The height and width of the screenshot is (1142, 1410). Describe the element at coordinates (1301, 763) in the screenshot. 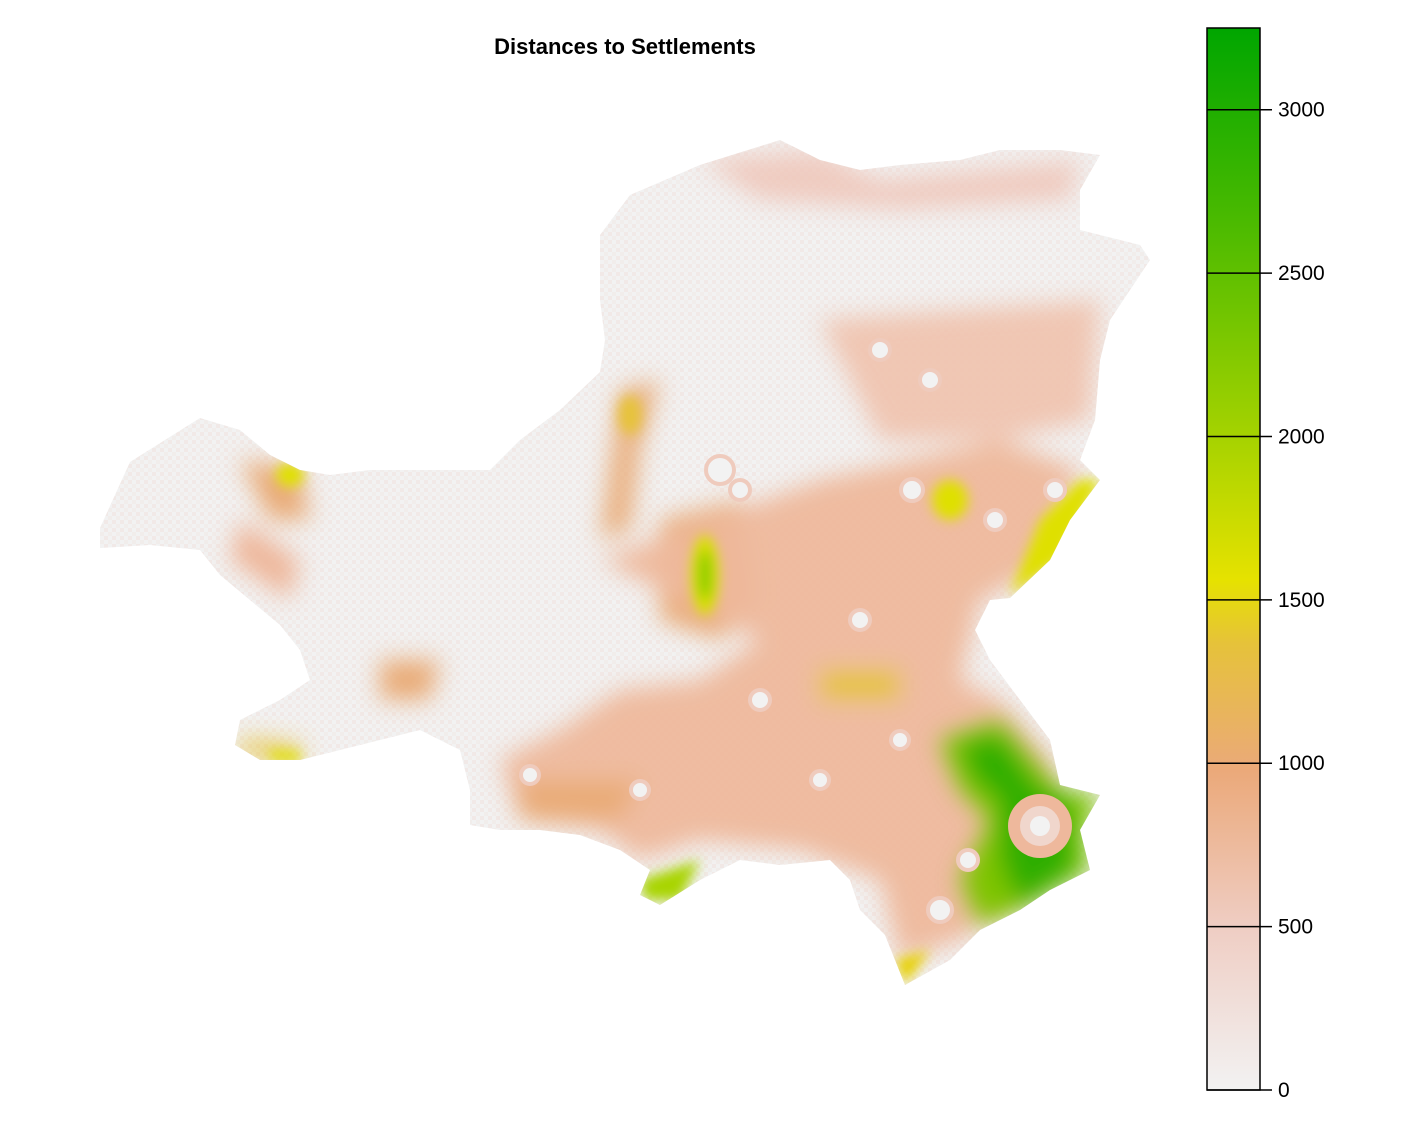

I see `legend-tick-label-1000: 1000` at that location.